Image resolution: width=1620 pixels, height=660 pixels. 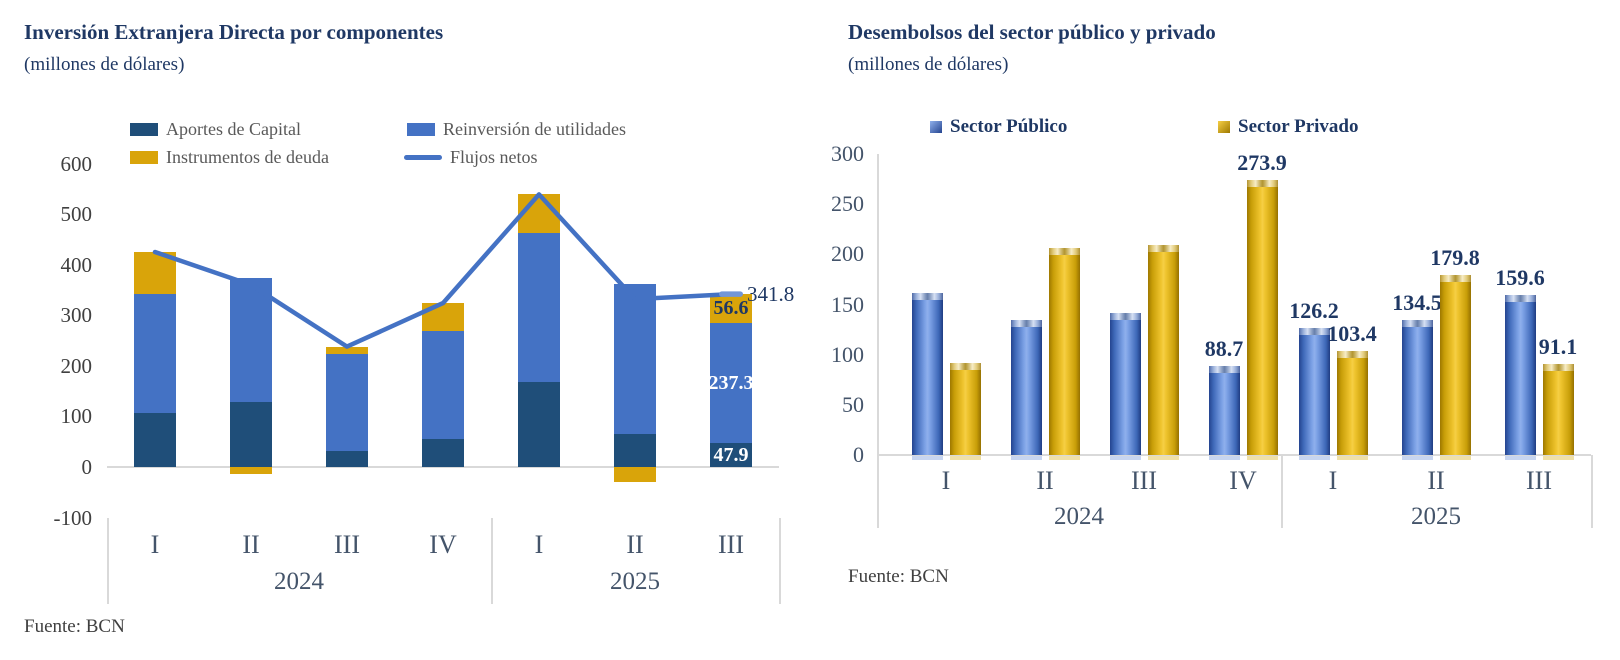 What do you see at coordinates (1314, 311) in the screenshot?
I see `bar-value-label: 126.2` at bounding box center [1314, 311].